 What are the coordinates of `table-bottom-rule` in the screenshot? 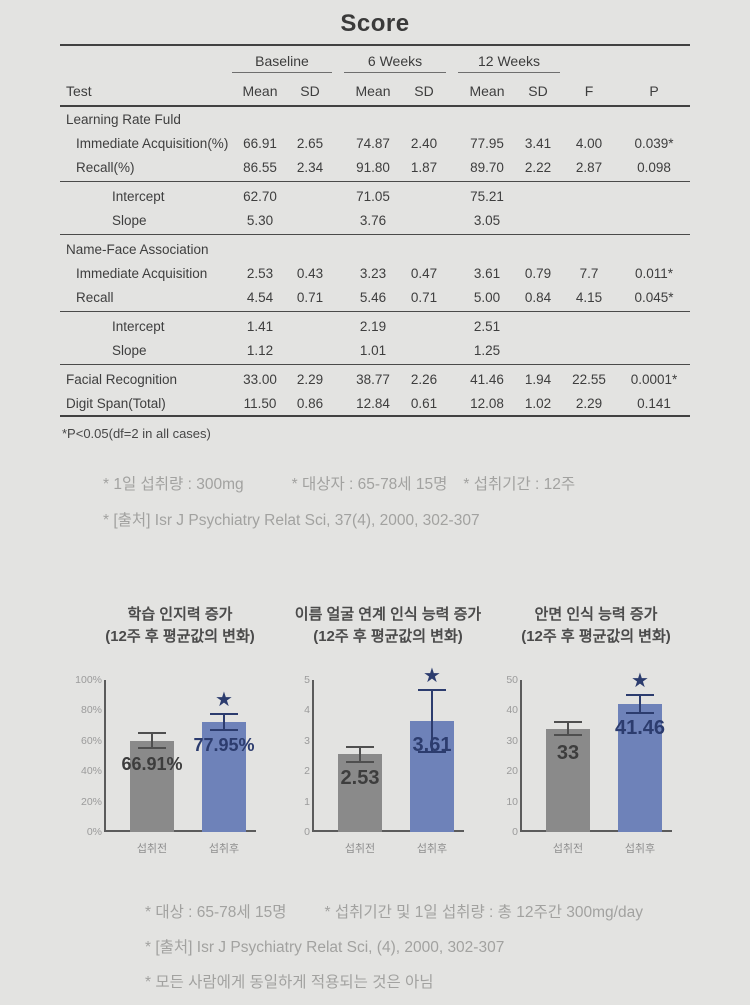 It's located at (375, 416).